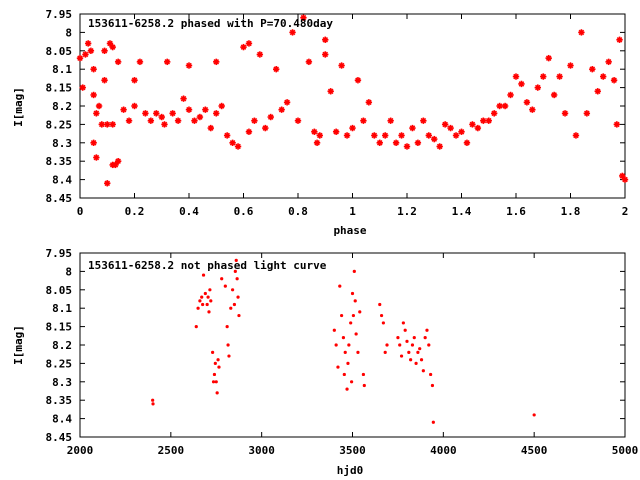  Describe the element at coordinates (62, 308) in the screenshot. I see `lightcurve-ytick-label: 8.1` at that location.